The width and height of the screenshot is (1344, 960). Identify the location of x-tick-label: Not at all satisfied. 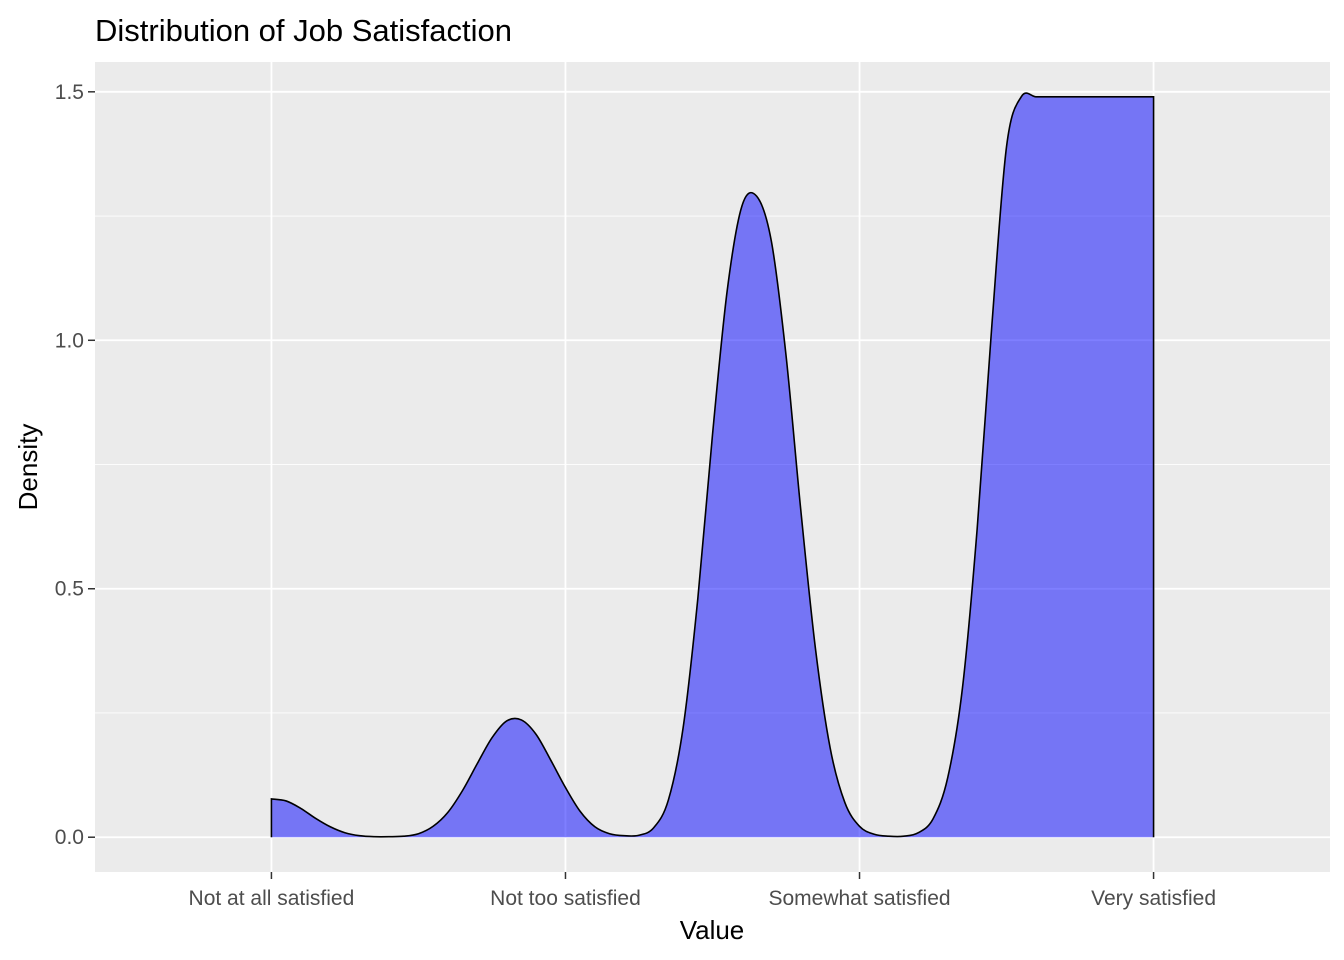
(272, 898).